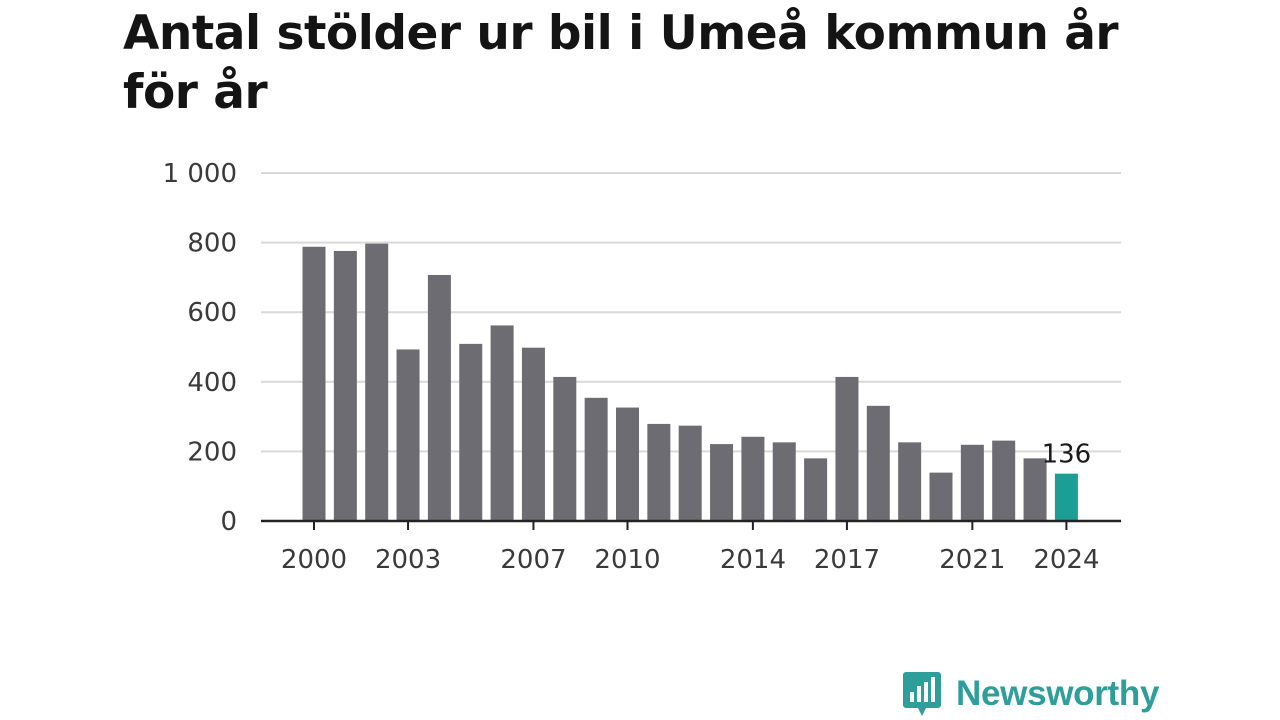 The height and width of the screenshot is (720, 1280). I want to click on axes, so click(691, 524).